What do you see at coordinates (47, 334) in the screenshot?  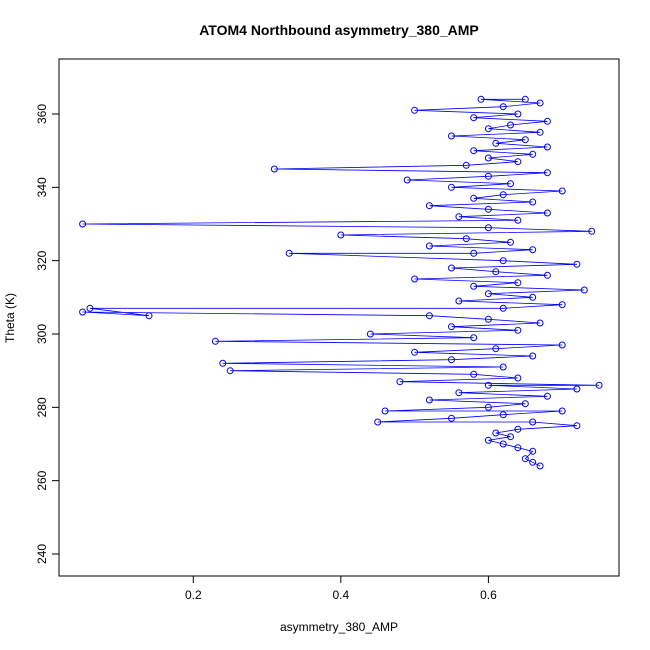 I see `y-axis: 240 260 280 300 320 340 360` at bounding box center [47, 334].